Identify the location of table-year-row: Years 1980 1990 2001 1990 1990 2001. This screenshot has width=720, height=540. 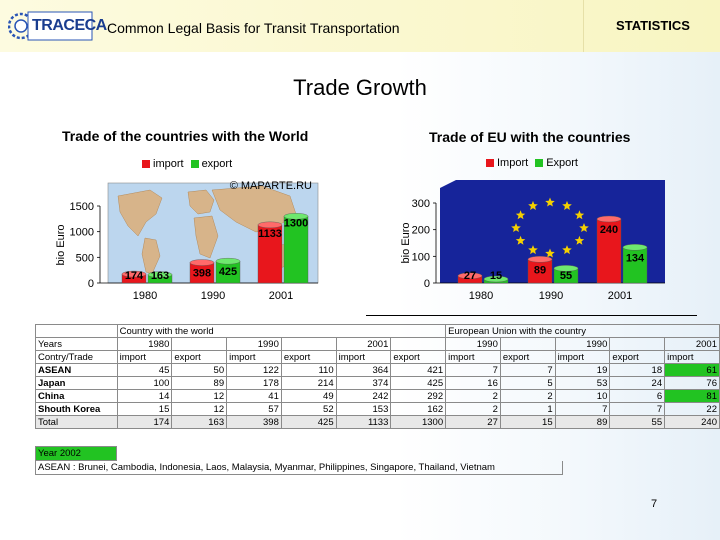
(377, 344).